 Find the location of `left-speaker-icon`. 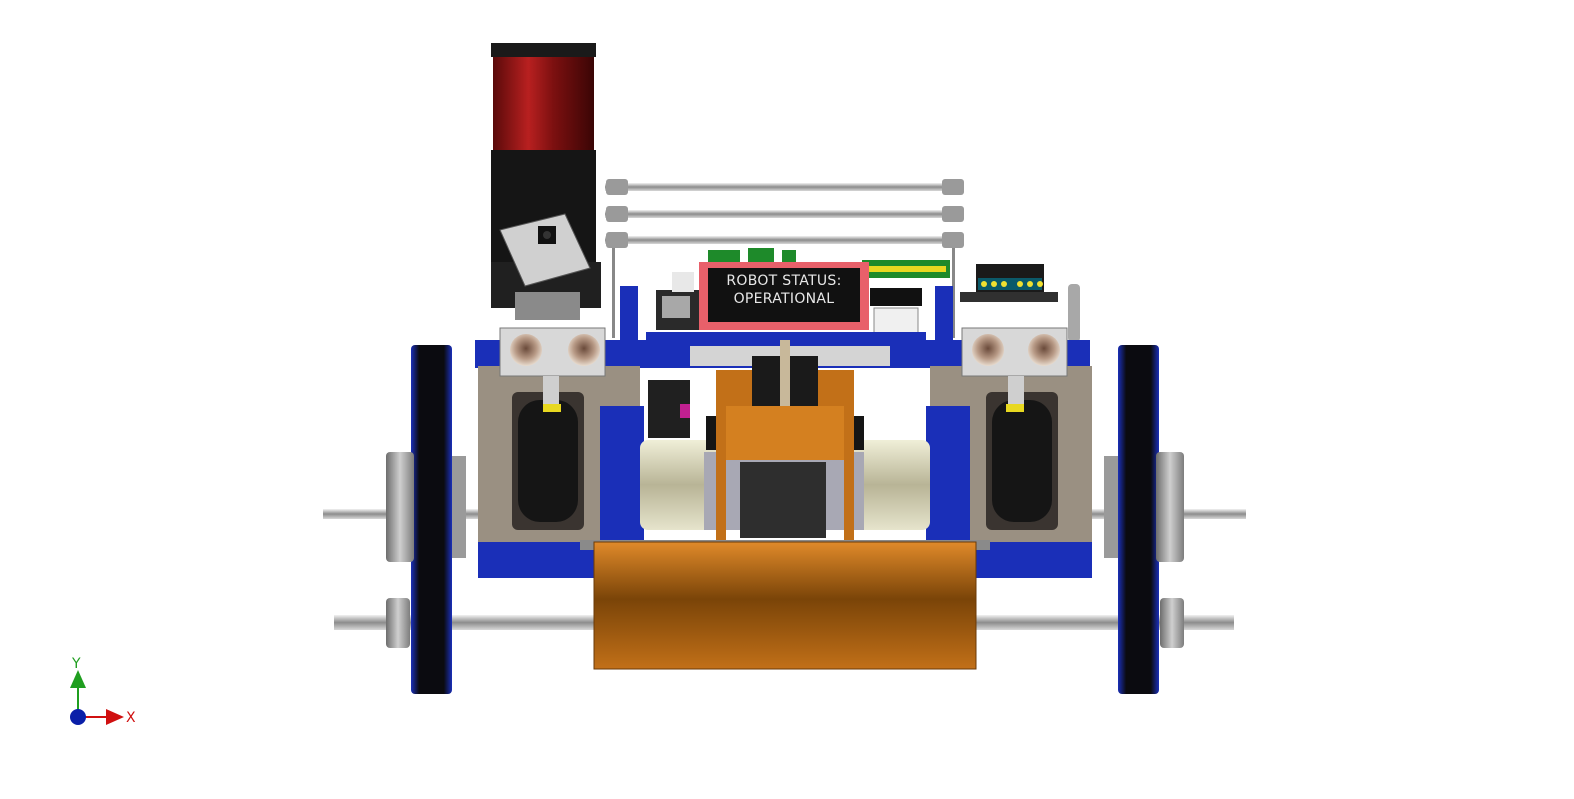

left-speaker-icon is located at coordinates (548, 461).